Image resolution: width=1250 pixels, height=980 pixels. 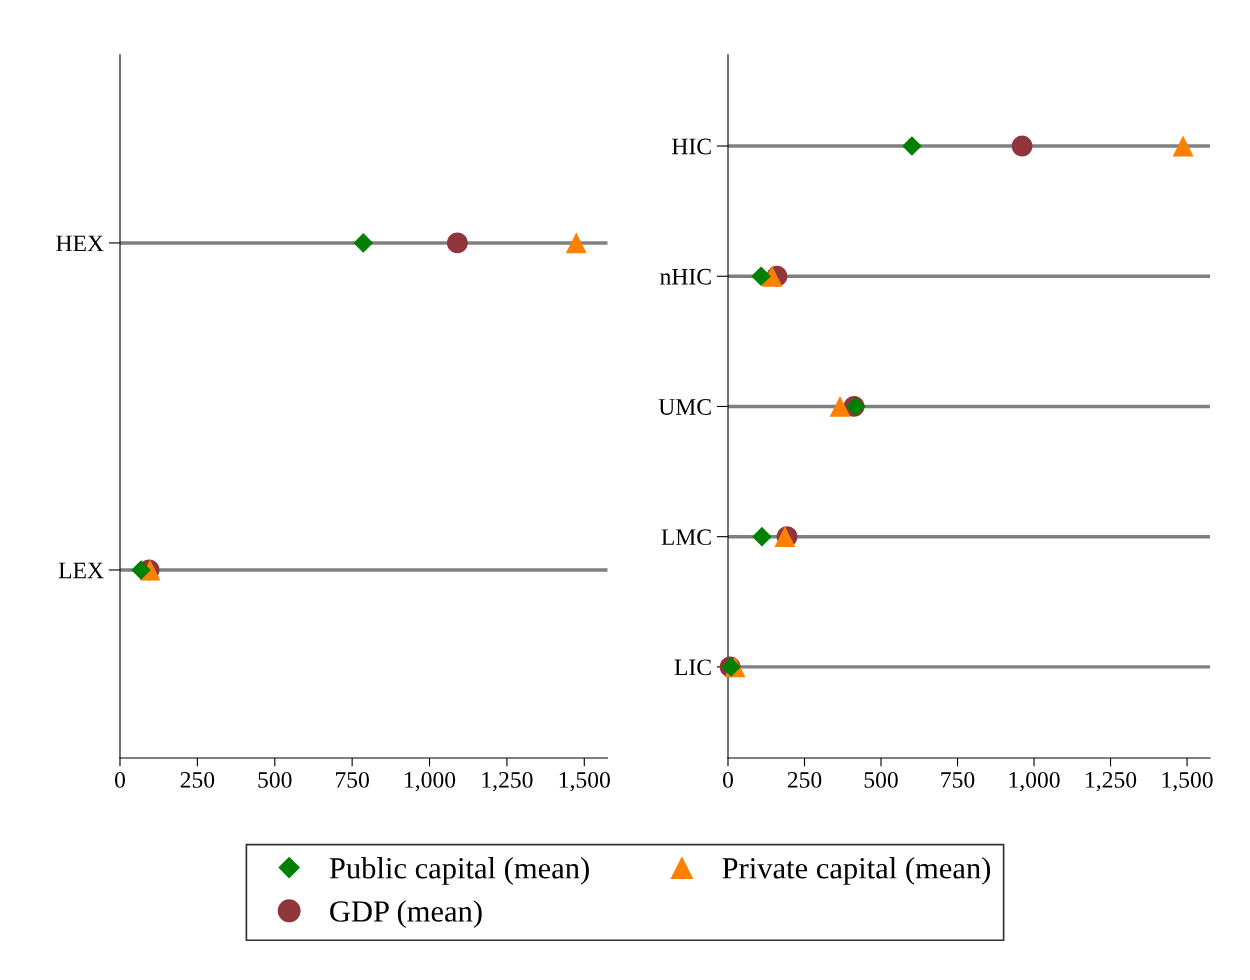 What do you see at coordinates (692, 667) in the screenshot?
I see `y-tick-label: LIC` at bounding box center [692, 667].